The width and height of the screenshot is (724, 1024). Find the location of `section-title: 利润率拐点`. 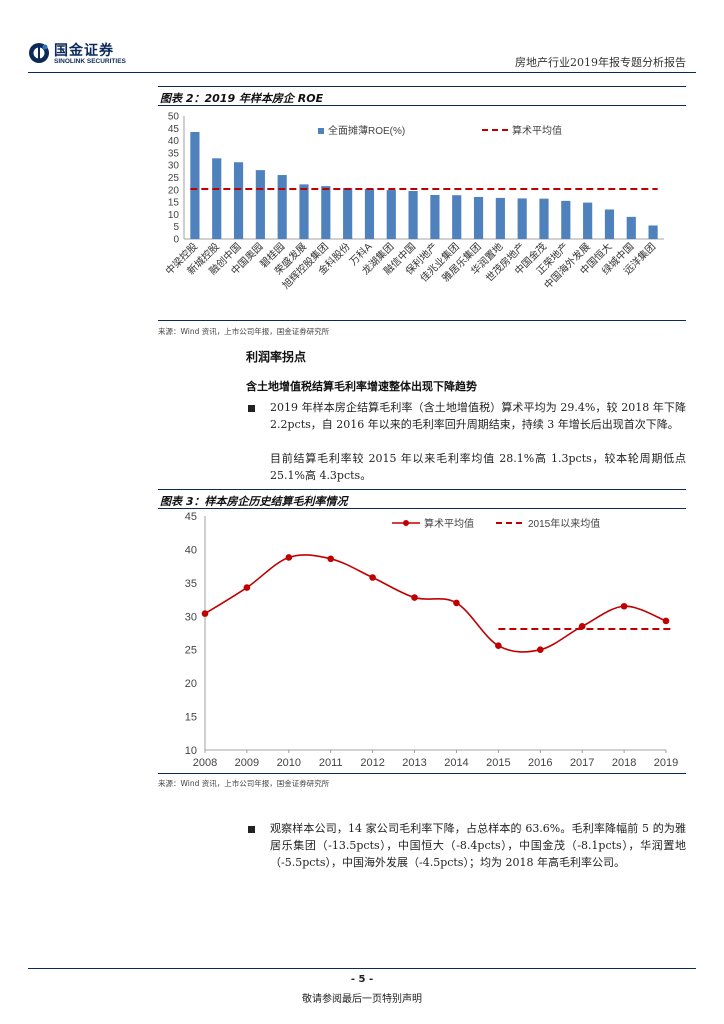

section-title: 利润率拐点 is located at coordinates (276, 357).